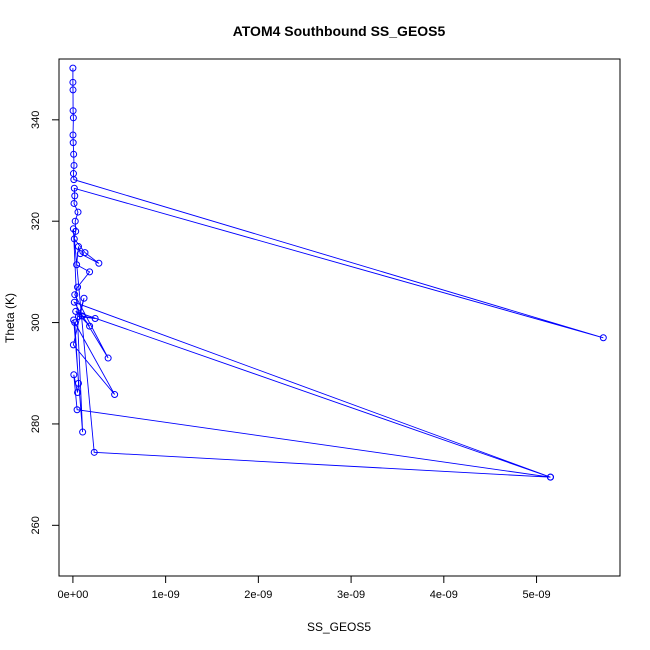 This screenshot has width=650, height=650. What do you see at coordinates (166, 595) in the screenshot?
I see `x-tick-label: 1e-09` at bounding box center [166, 595].